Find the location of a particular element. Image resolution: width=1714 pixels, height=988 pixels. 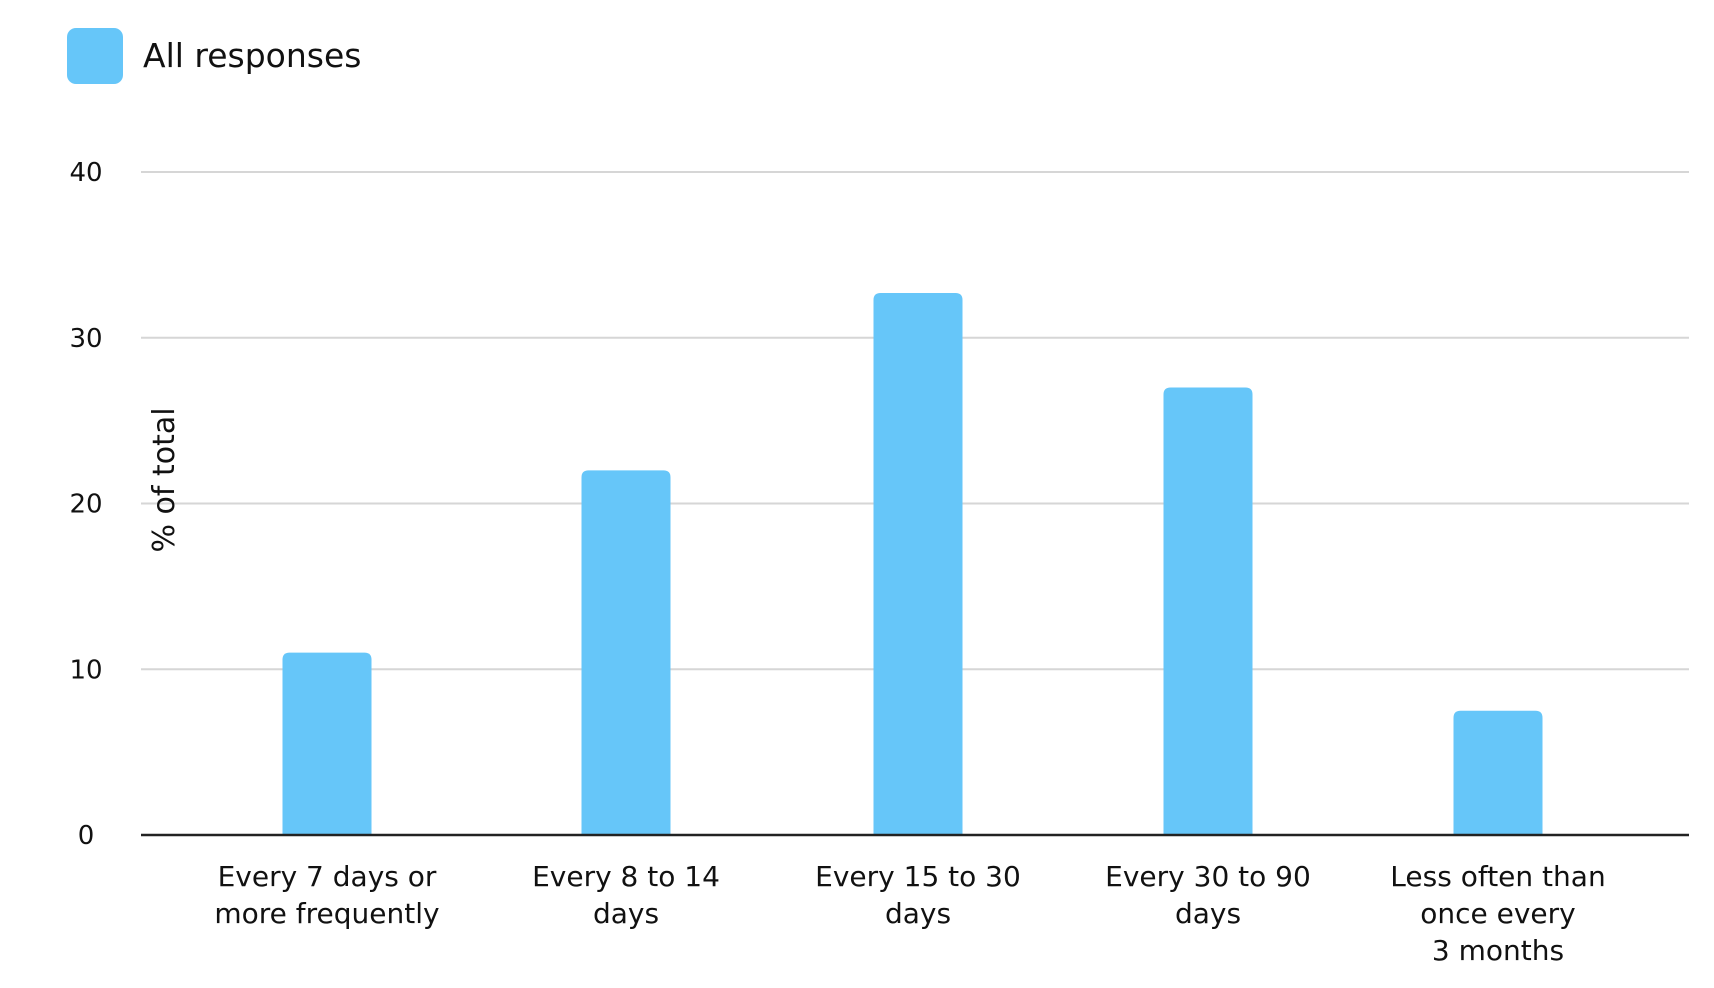

x-category-label: Every 30 to 90 days is located at coordinates (1208, 895).